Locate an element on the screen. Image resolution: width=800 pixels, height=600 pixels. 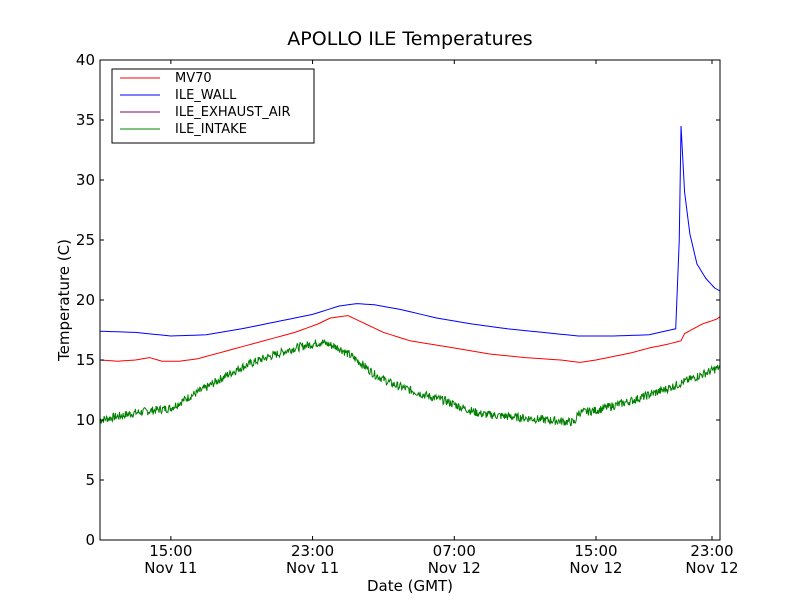
series-line-mv70 is located at coordinates (410, 339).